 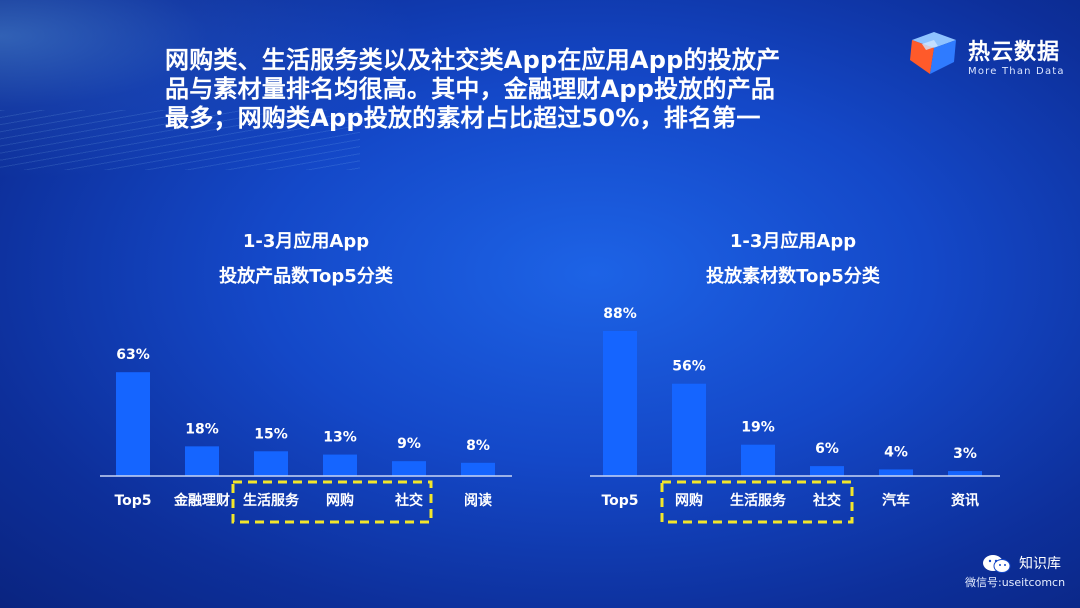 What do you see at coordinates (619, 501) in the screenshot?
I see `chart-2-category-label-1: Top5` at bounding box center [619, 501].